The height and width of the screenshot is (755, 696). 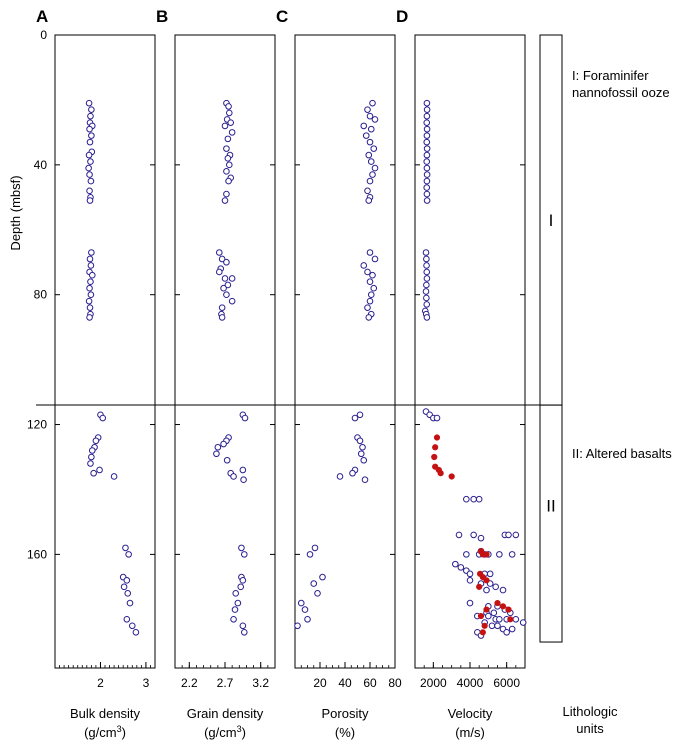 I want to click on depth-tick-label: 160, so click(x=37, y=554).